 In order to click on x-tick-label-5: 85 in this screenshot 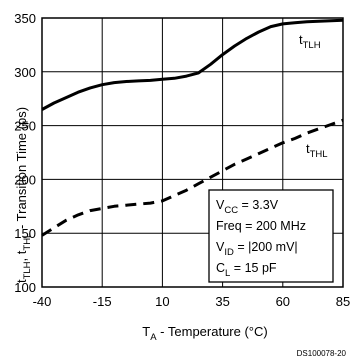, I will do `click(343, 301)`.